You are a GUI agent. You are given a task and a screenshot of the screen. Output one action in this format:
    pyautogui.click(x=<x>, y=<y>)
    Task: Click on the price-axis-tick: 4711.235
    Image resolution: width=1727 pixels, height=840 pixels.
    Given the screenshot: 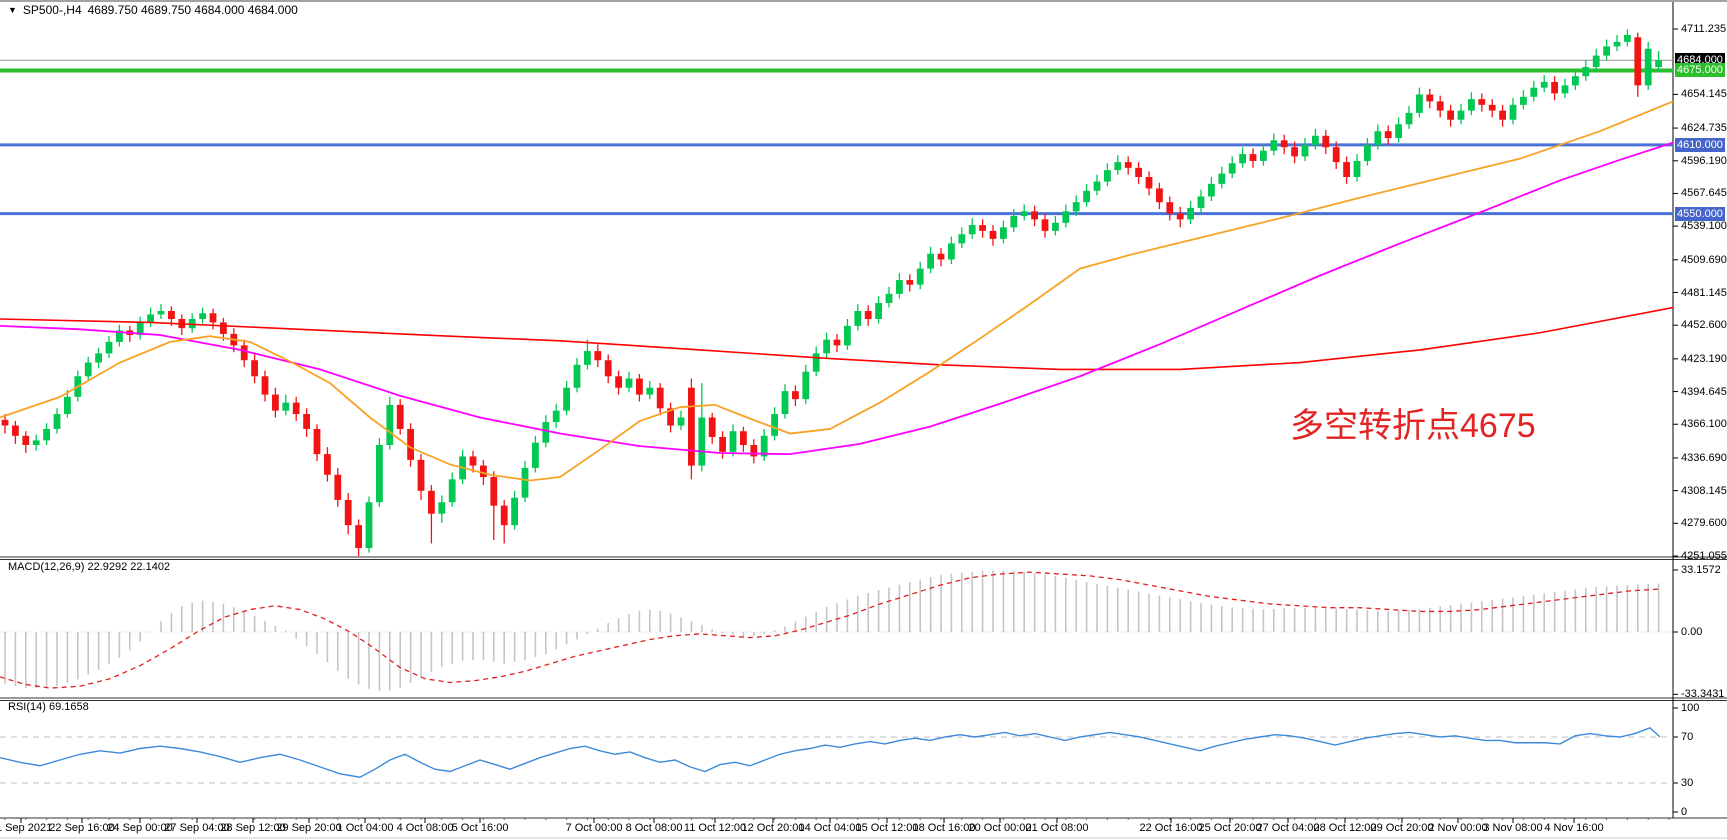 What is the action you would take?
    pyautogui.click(x=1704, y=29)
    